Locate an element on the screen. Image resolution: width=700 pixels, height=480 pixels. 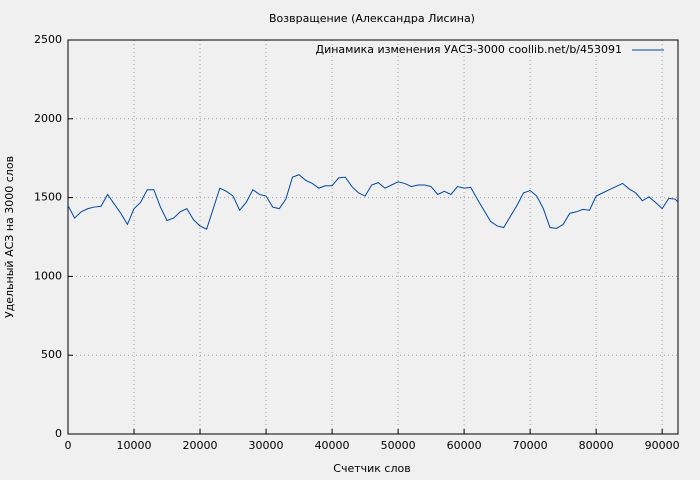
y-axis-label: Удельный АСЗ на 3000 слов is located at coordinates (9, 237).